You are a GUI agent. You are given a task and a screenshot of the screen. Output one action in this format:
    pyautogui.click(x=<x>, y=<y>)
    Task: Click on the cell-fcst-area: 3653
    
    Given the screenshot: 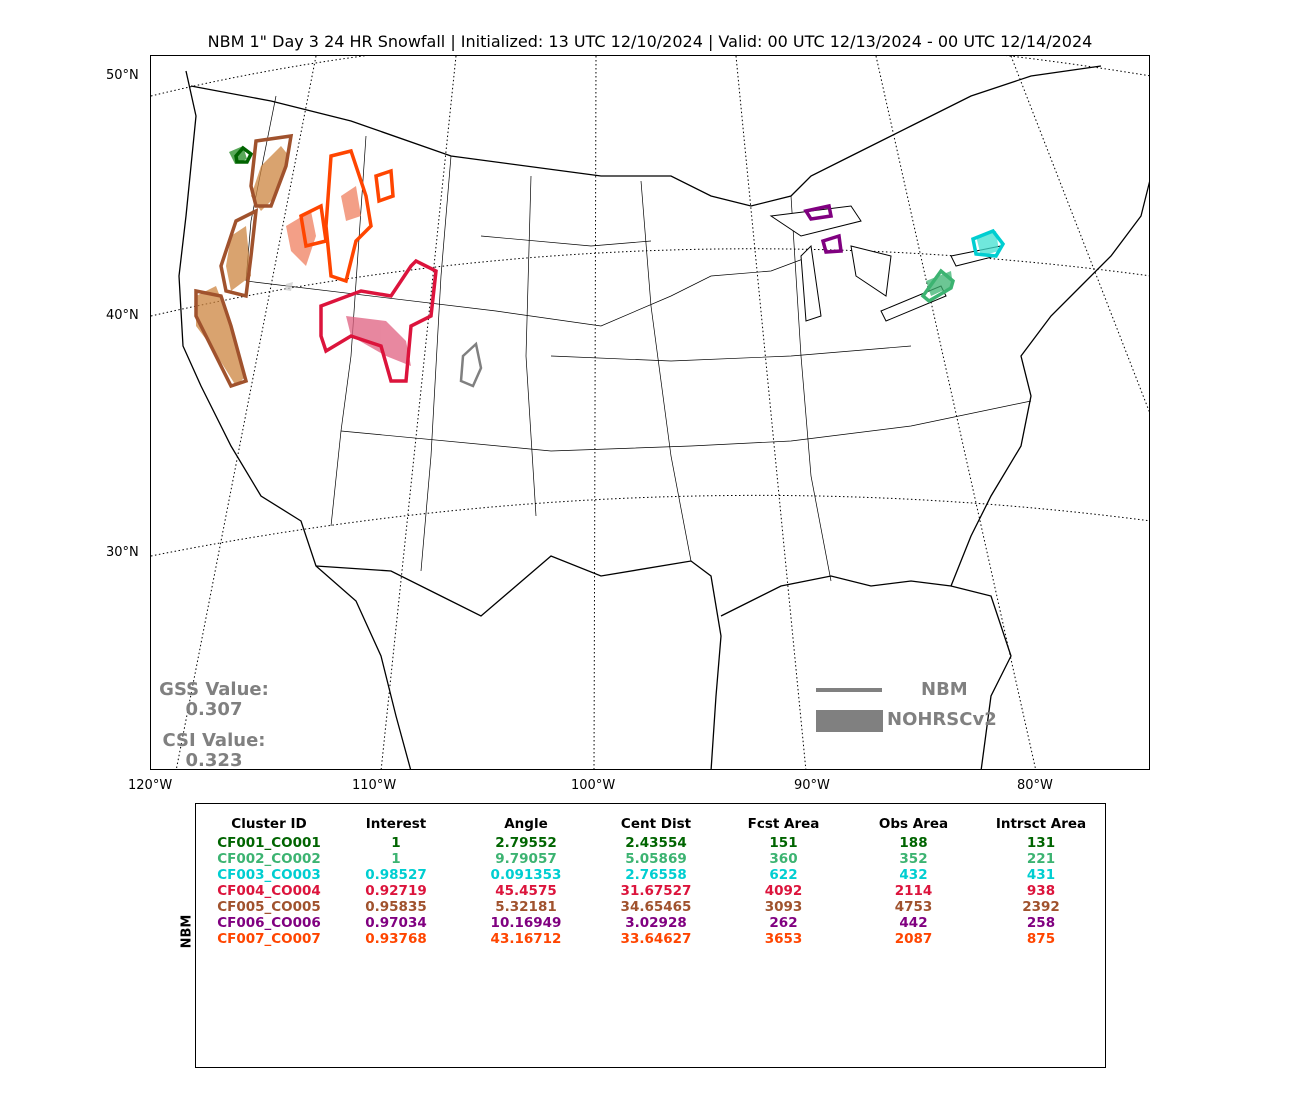 What is the action you would take?
    pyautogui.click(x=783, y=939)
    